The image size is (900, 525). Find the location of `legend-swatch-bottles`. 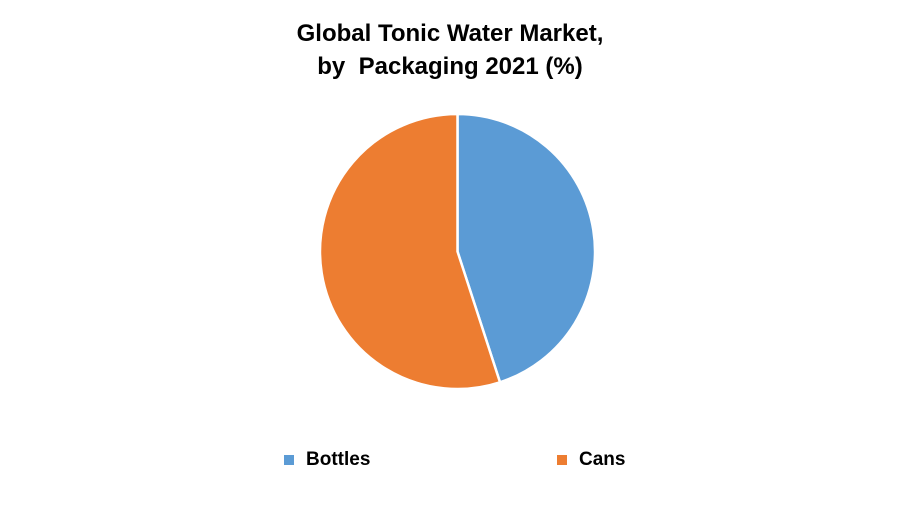

legend-swatch-bottles is located at coordinates (289, 460).